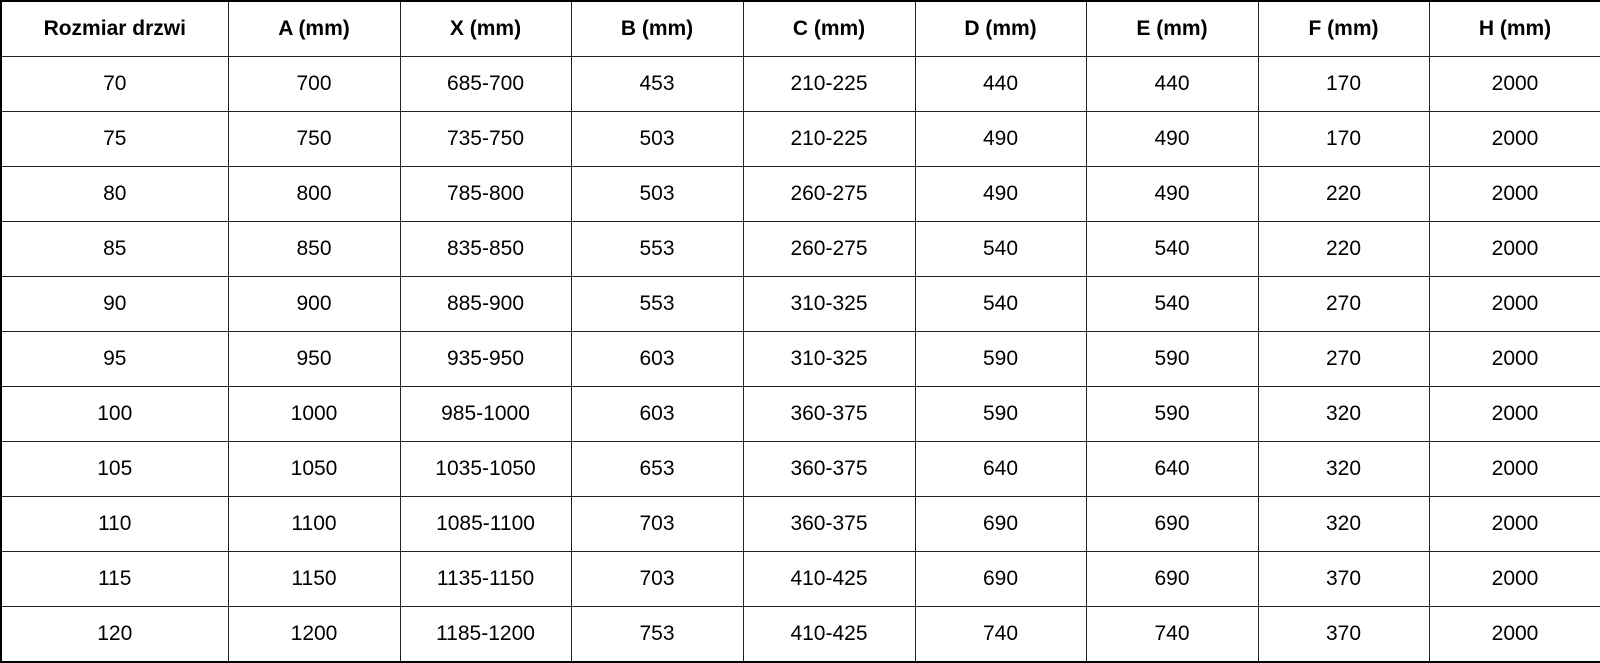 The height and width of the screenshot is (663, 1600). What do you see at coordinates (314, 634) in the screenshot?
I see `table-cell: 1200` at bounding box center [314, 634].